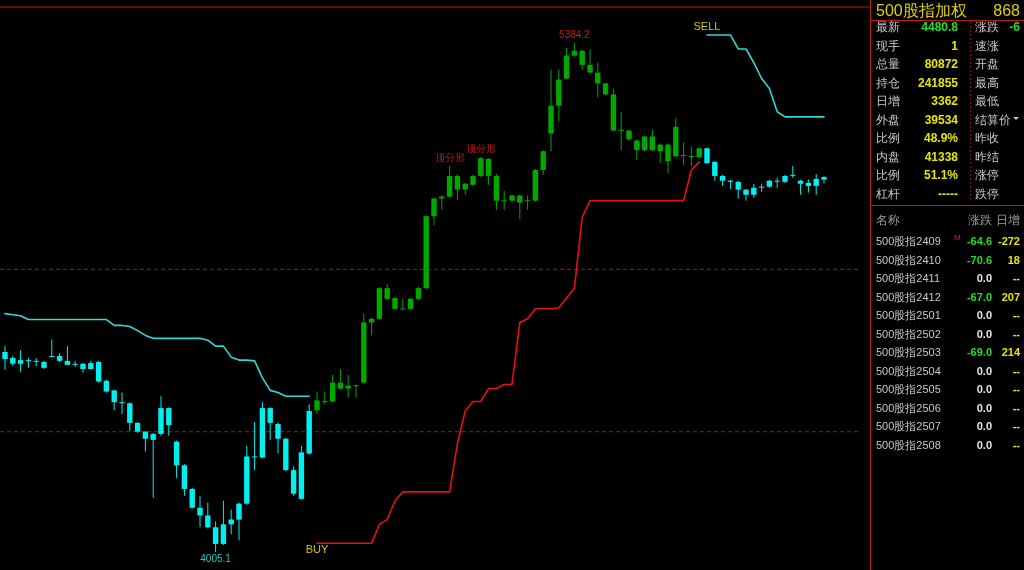 This screenshot has width=1024, height=570. What do you see at coordinates (908, 426) in the screenshot?
I see `text: 500股指2507` at bounding box center [908, 426].